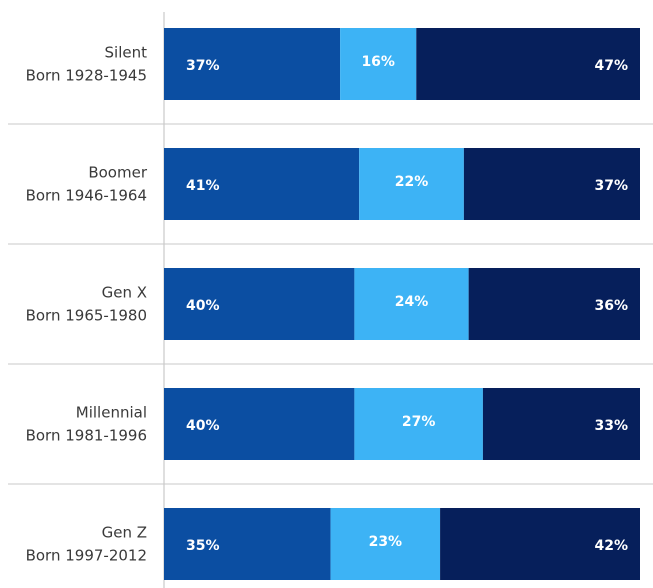 The width and height of the screenshot is (653, 588). I want to click on data-label: 41%, so click(203, 186).